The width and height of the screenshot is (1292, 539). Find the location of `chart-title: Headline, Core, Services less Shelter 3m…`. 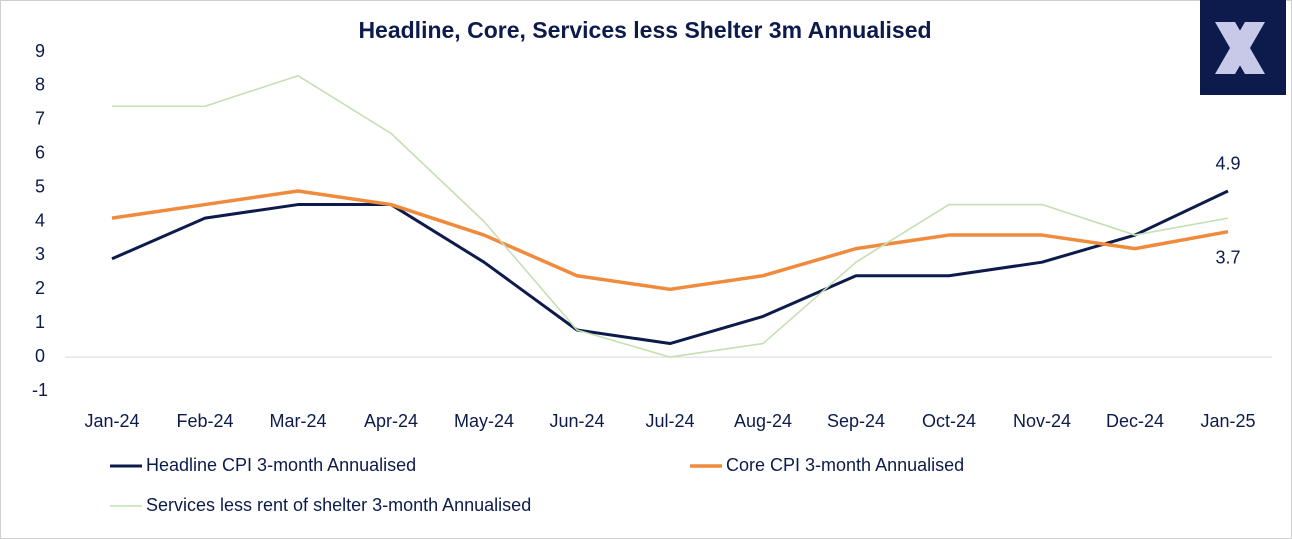

chart-title: Headline, Core, Services less Shelter 3m… is located at coordinates (644, 30).